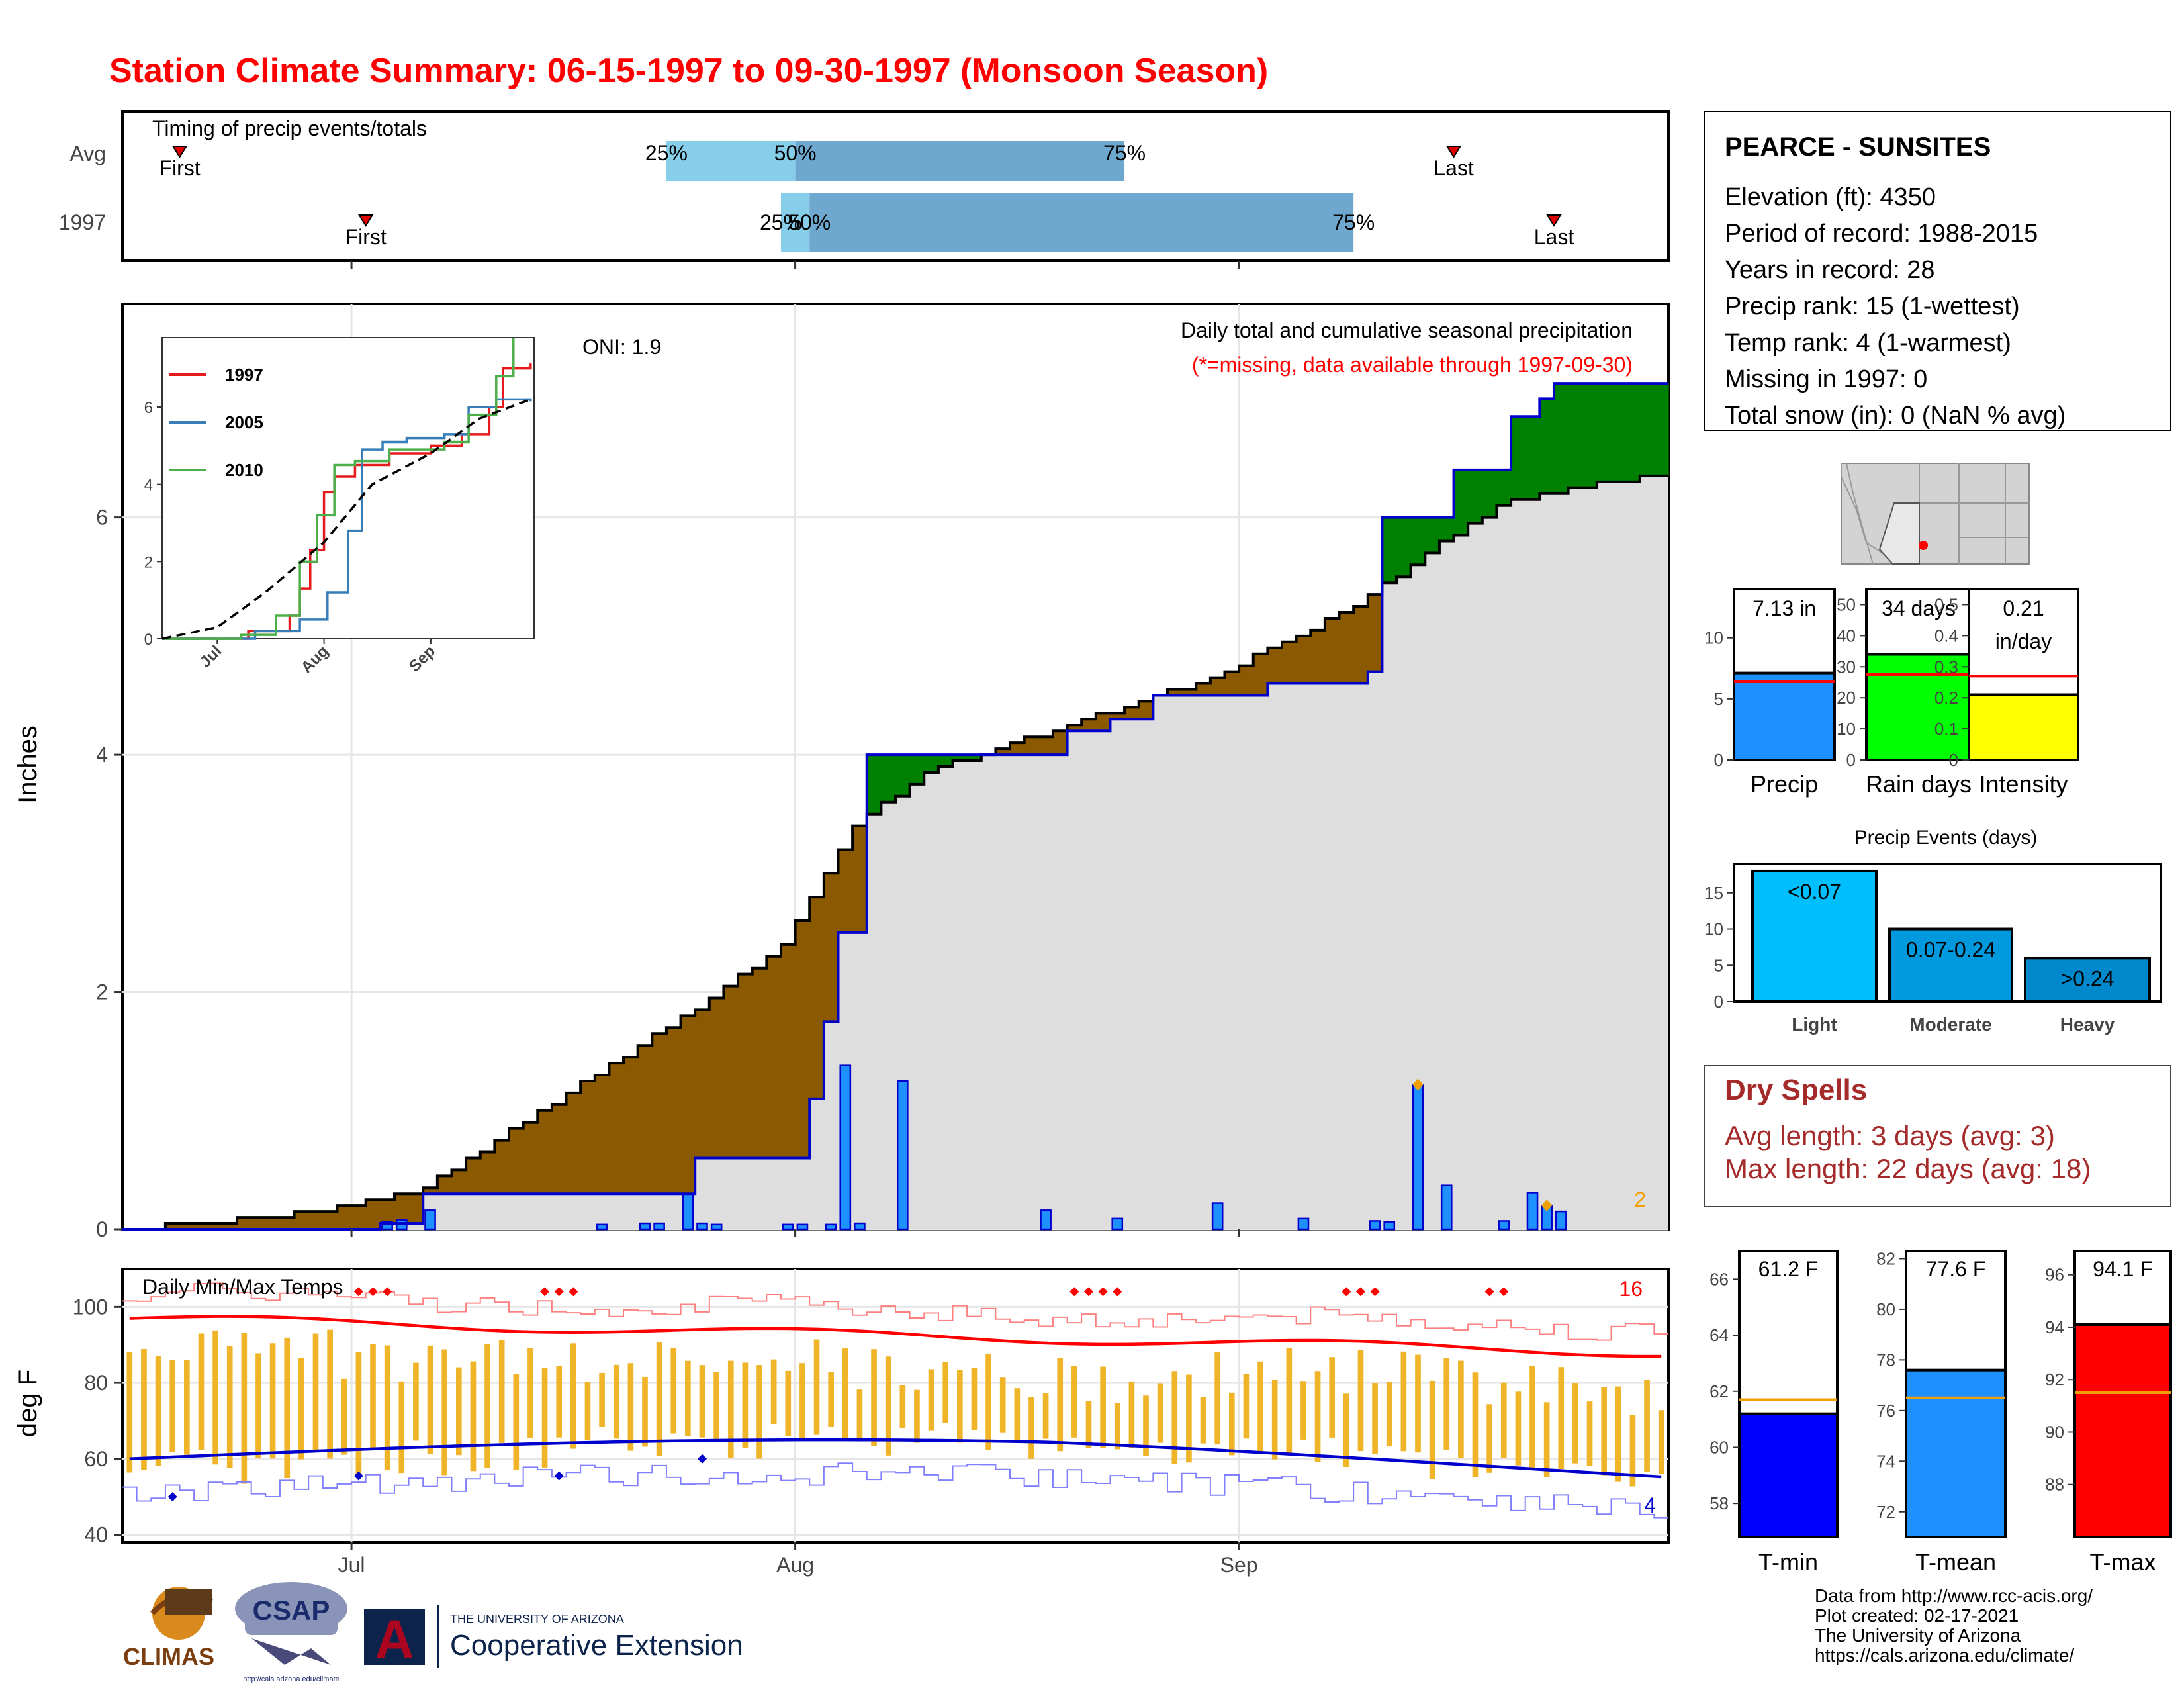 This screenshot has width=2184, height=1688. Describe the element at coordinates (244, 375) in the screenshot. I see `inset-legend-label: 1997` at that location.